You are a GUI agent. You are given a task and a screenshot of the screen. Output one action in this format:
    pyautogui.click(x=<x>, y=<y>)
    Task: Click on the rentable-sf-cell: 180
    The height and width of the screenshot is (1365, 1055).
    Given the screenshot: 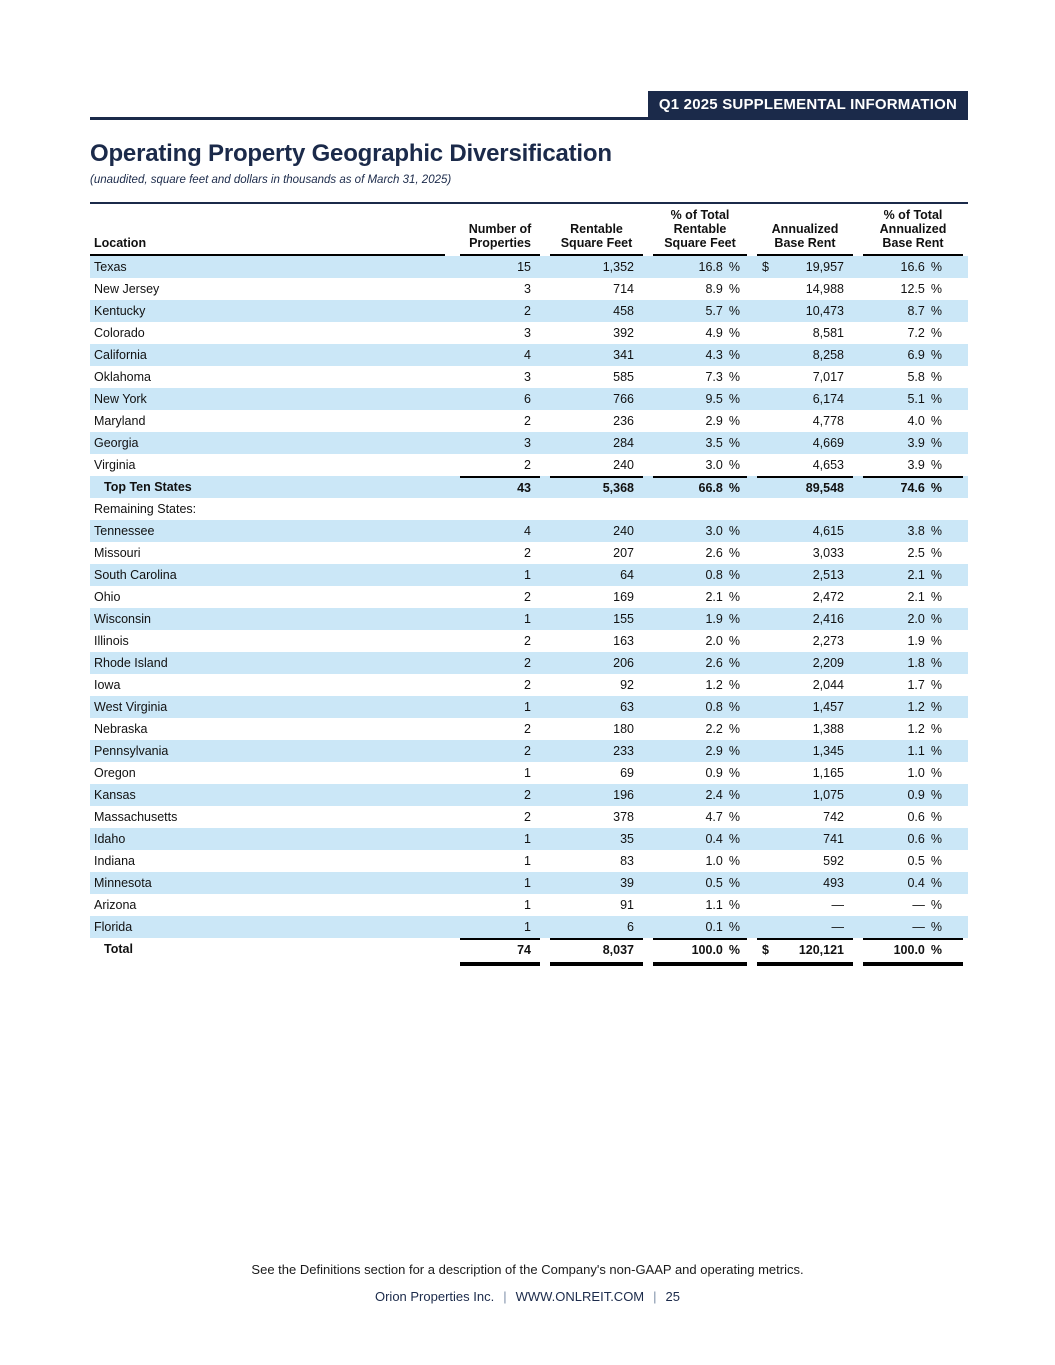 What is the action you would take?
    pyautogui.click(x=623, y=729)
    